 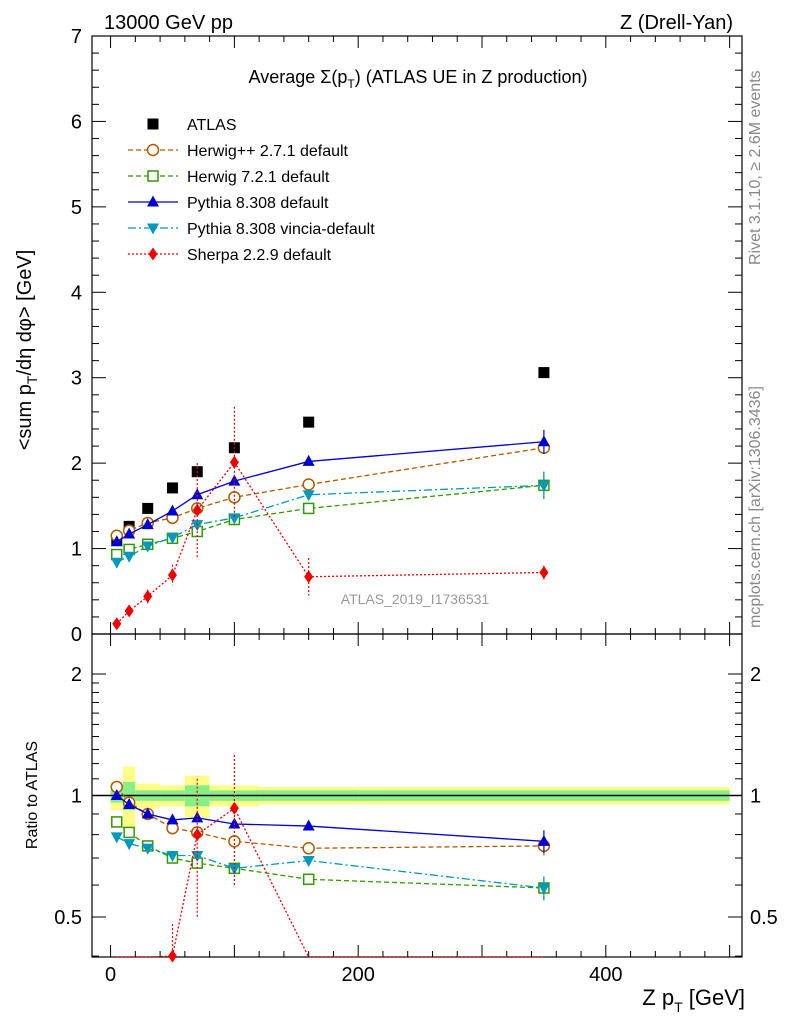 I want to click on ratio-y-tick-label-right: 0.5, so click(x=764, y=918).